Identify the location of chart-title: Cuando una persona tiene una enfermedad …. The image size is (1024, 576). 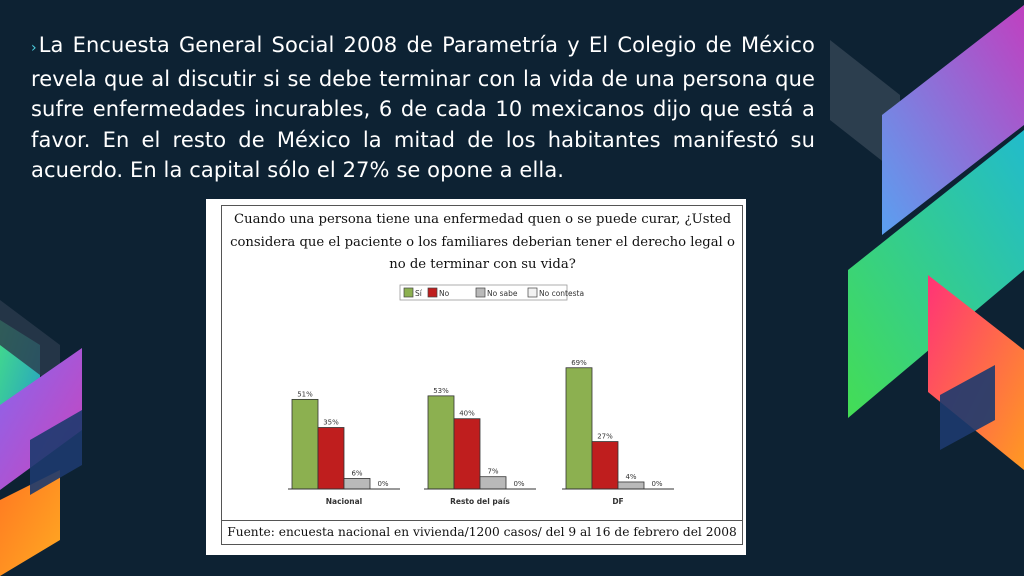
(482, 242).